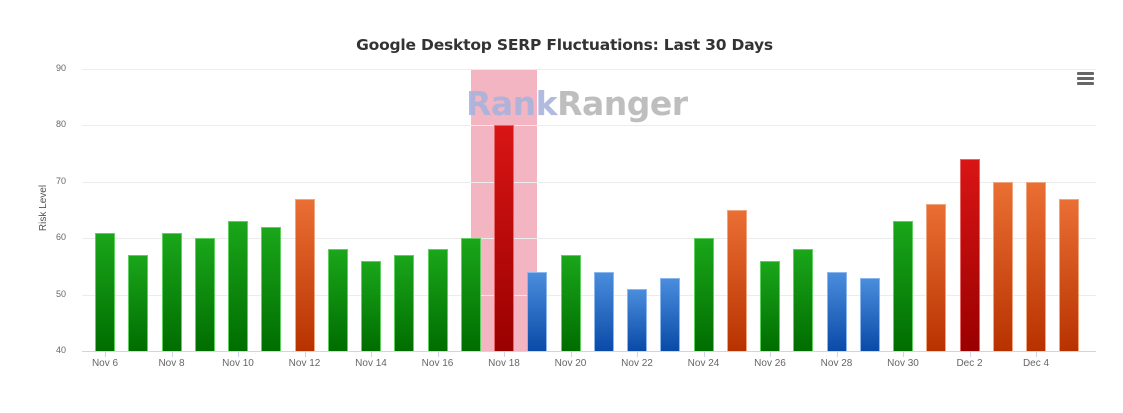 The height and width of the screenshot is (413, 1123). Describe the element at coordinates (836, 363) in the screenshot. I see `x-tick-label: Nov 28` at that location.